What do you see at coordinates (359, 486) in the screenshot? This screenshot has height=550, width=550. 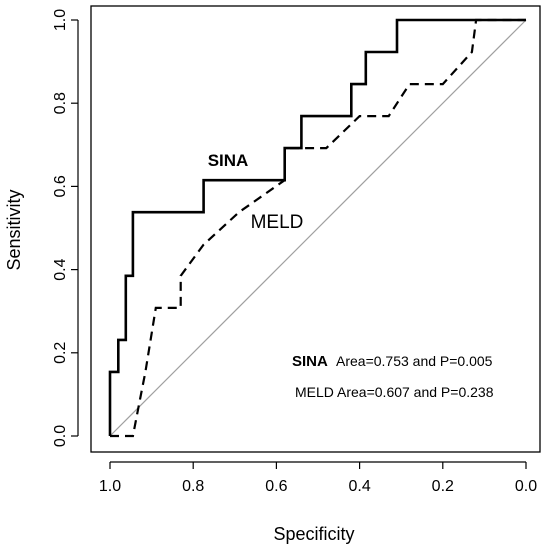 I see `x-tick-label: 0.4` at bounding box center [359, 486].